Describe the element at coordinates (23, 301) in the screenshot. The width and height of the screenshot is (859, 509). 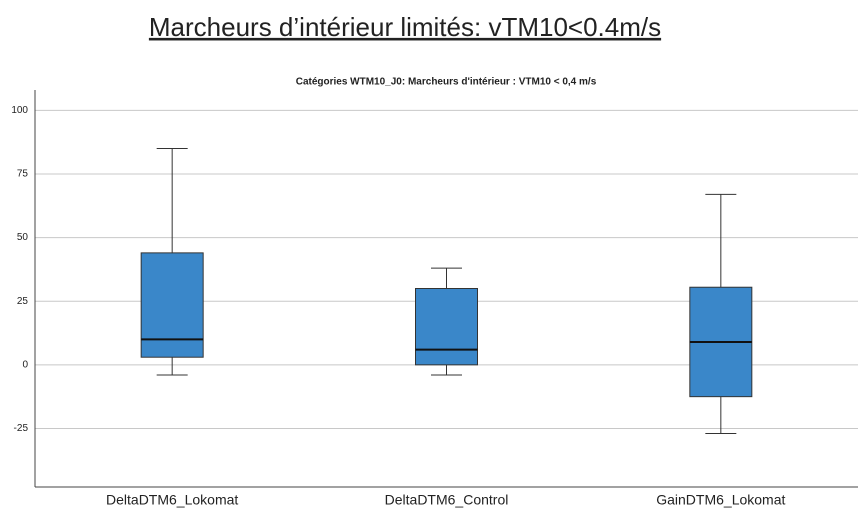
I see `y-tick-label: 25` at that location.